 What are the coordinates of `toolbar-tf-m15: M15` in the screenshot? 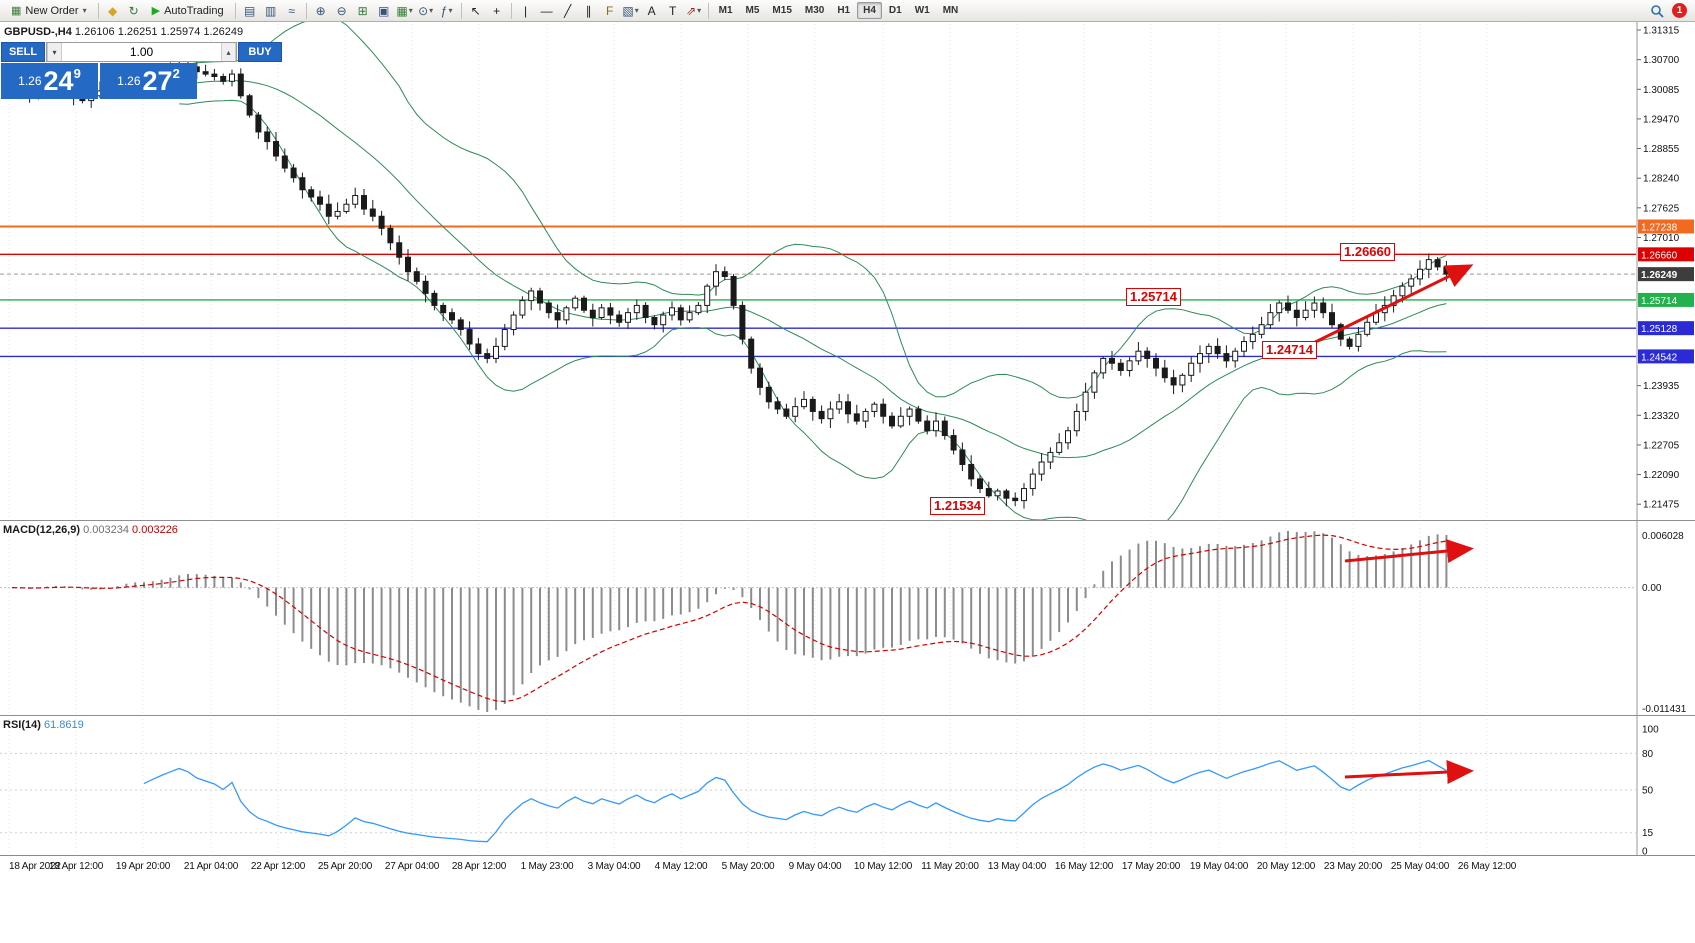 It's located at (782, 10).